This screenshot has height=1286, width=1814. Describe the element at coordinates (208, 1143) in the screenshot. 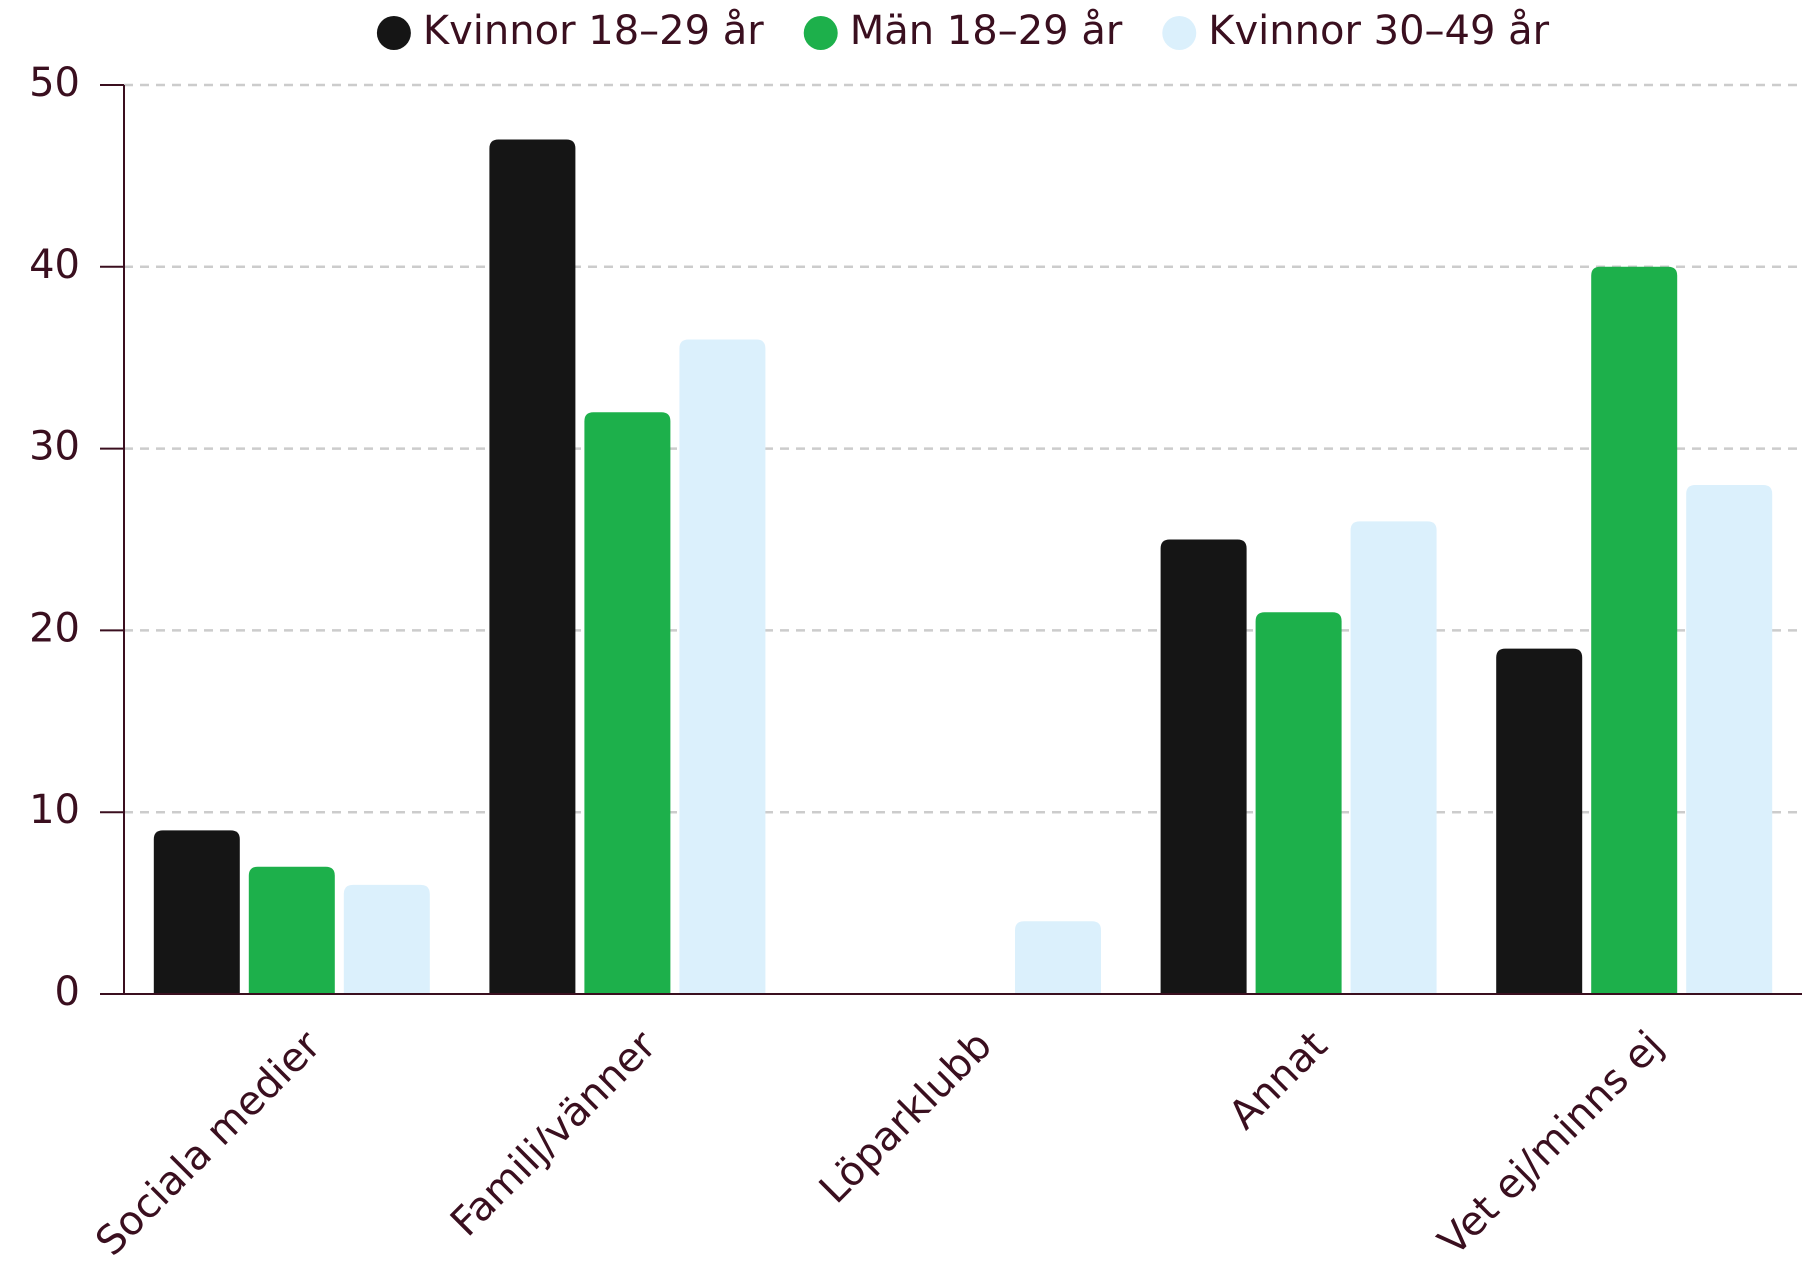

I see `x-tick-label: Sociala medier` at that location.